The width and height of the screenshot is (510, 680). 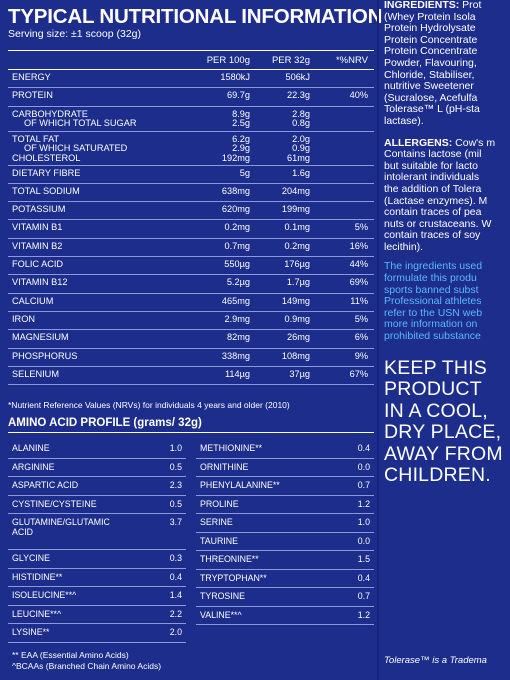 What do you see at coordinates (191, 358) in the screenshot?
I see `nutrient-row: Phosphorus 338mg 108mg 9%` at bounding box center [191, 358].